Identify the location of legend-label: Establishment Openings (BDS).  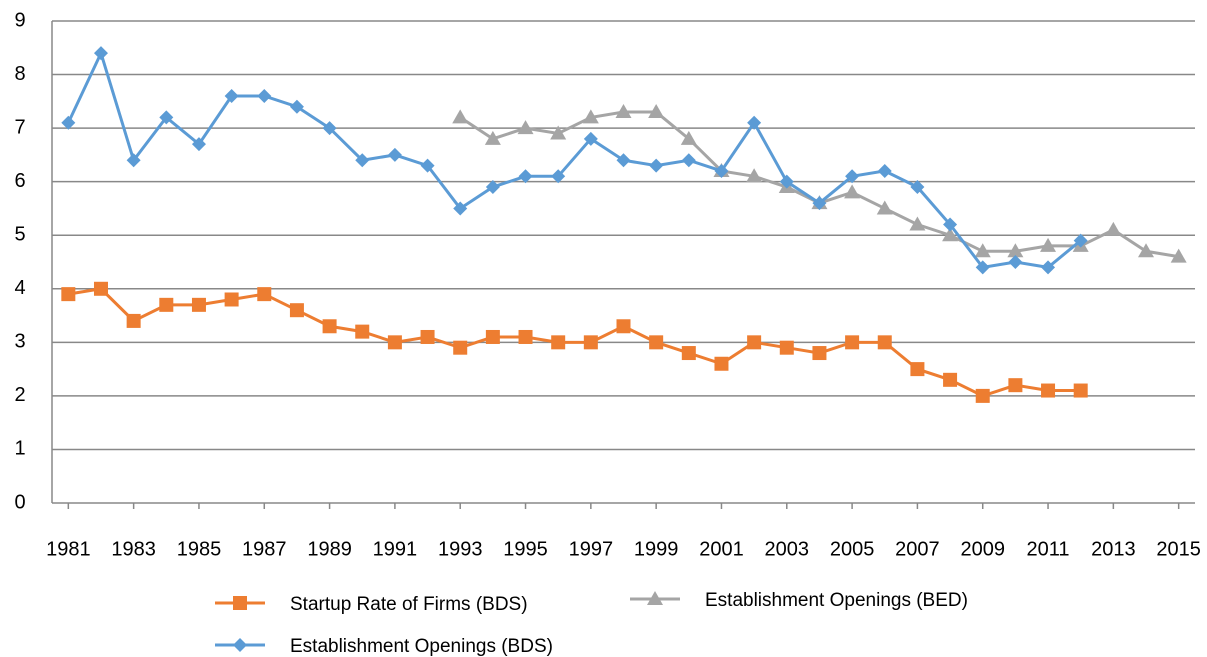
(421, 646).